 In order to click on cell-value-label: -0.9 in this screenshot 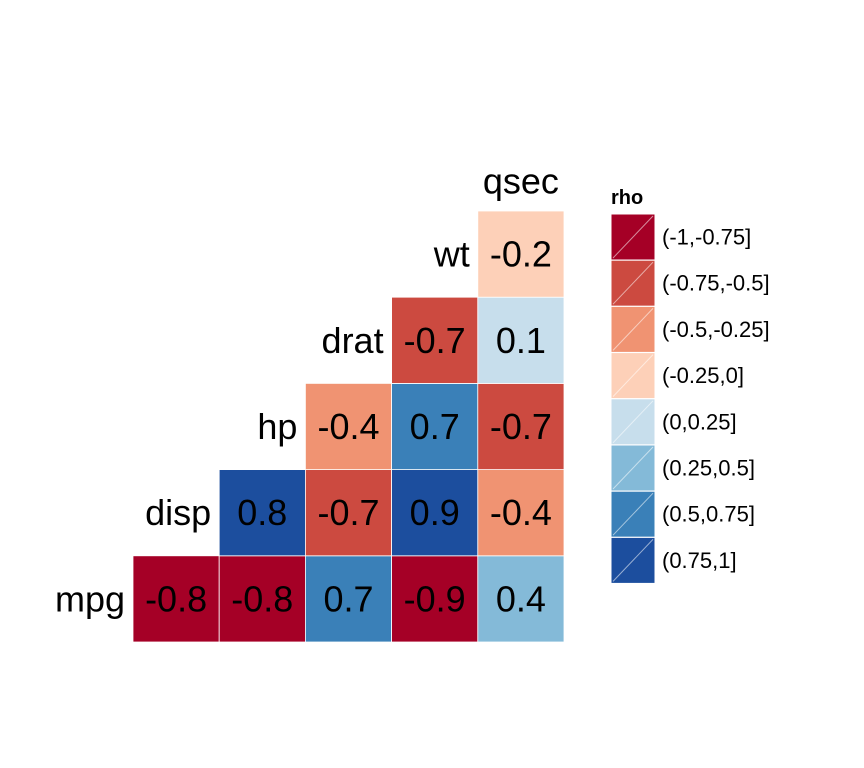, I will do `click(435, 598)`.